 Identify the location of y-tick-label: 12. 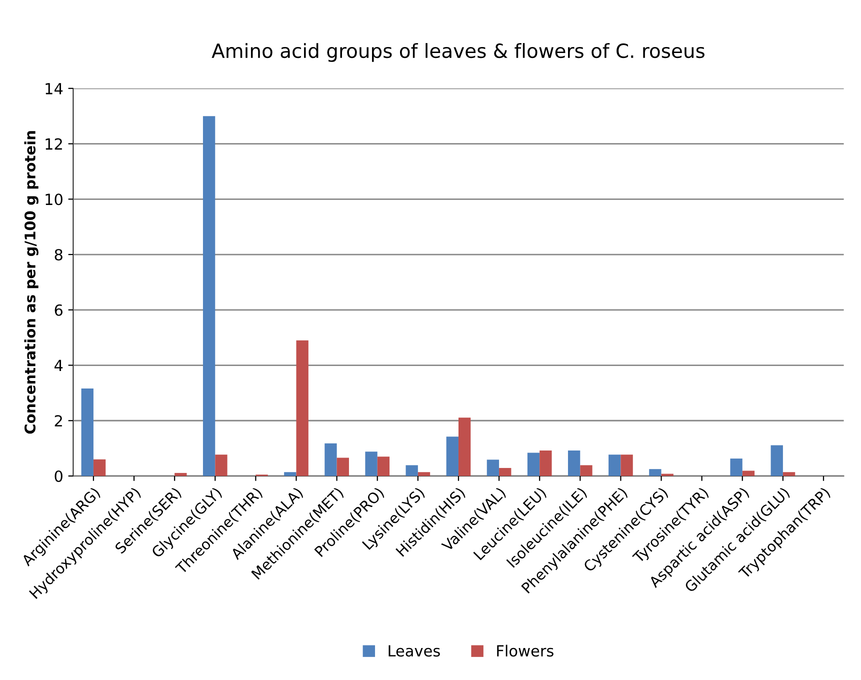
(54, 144).